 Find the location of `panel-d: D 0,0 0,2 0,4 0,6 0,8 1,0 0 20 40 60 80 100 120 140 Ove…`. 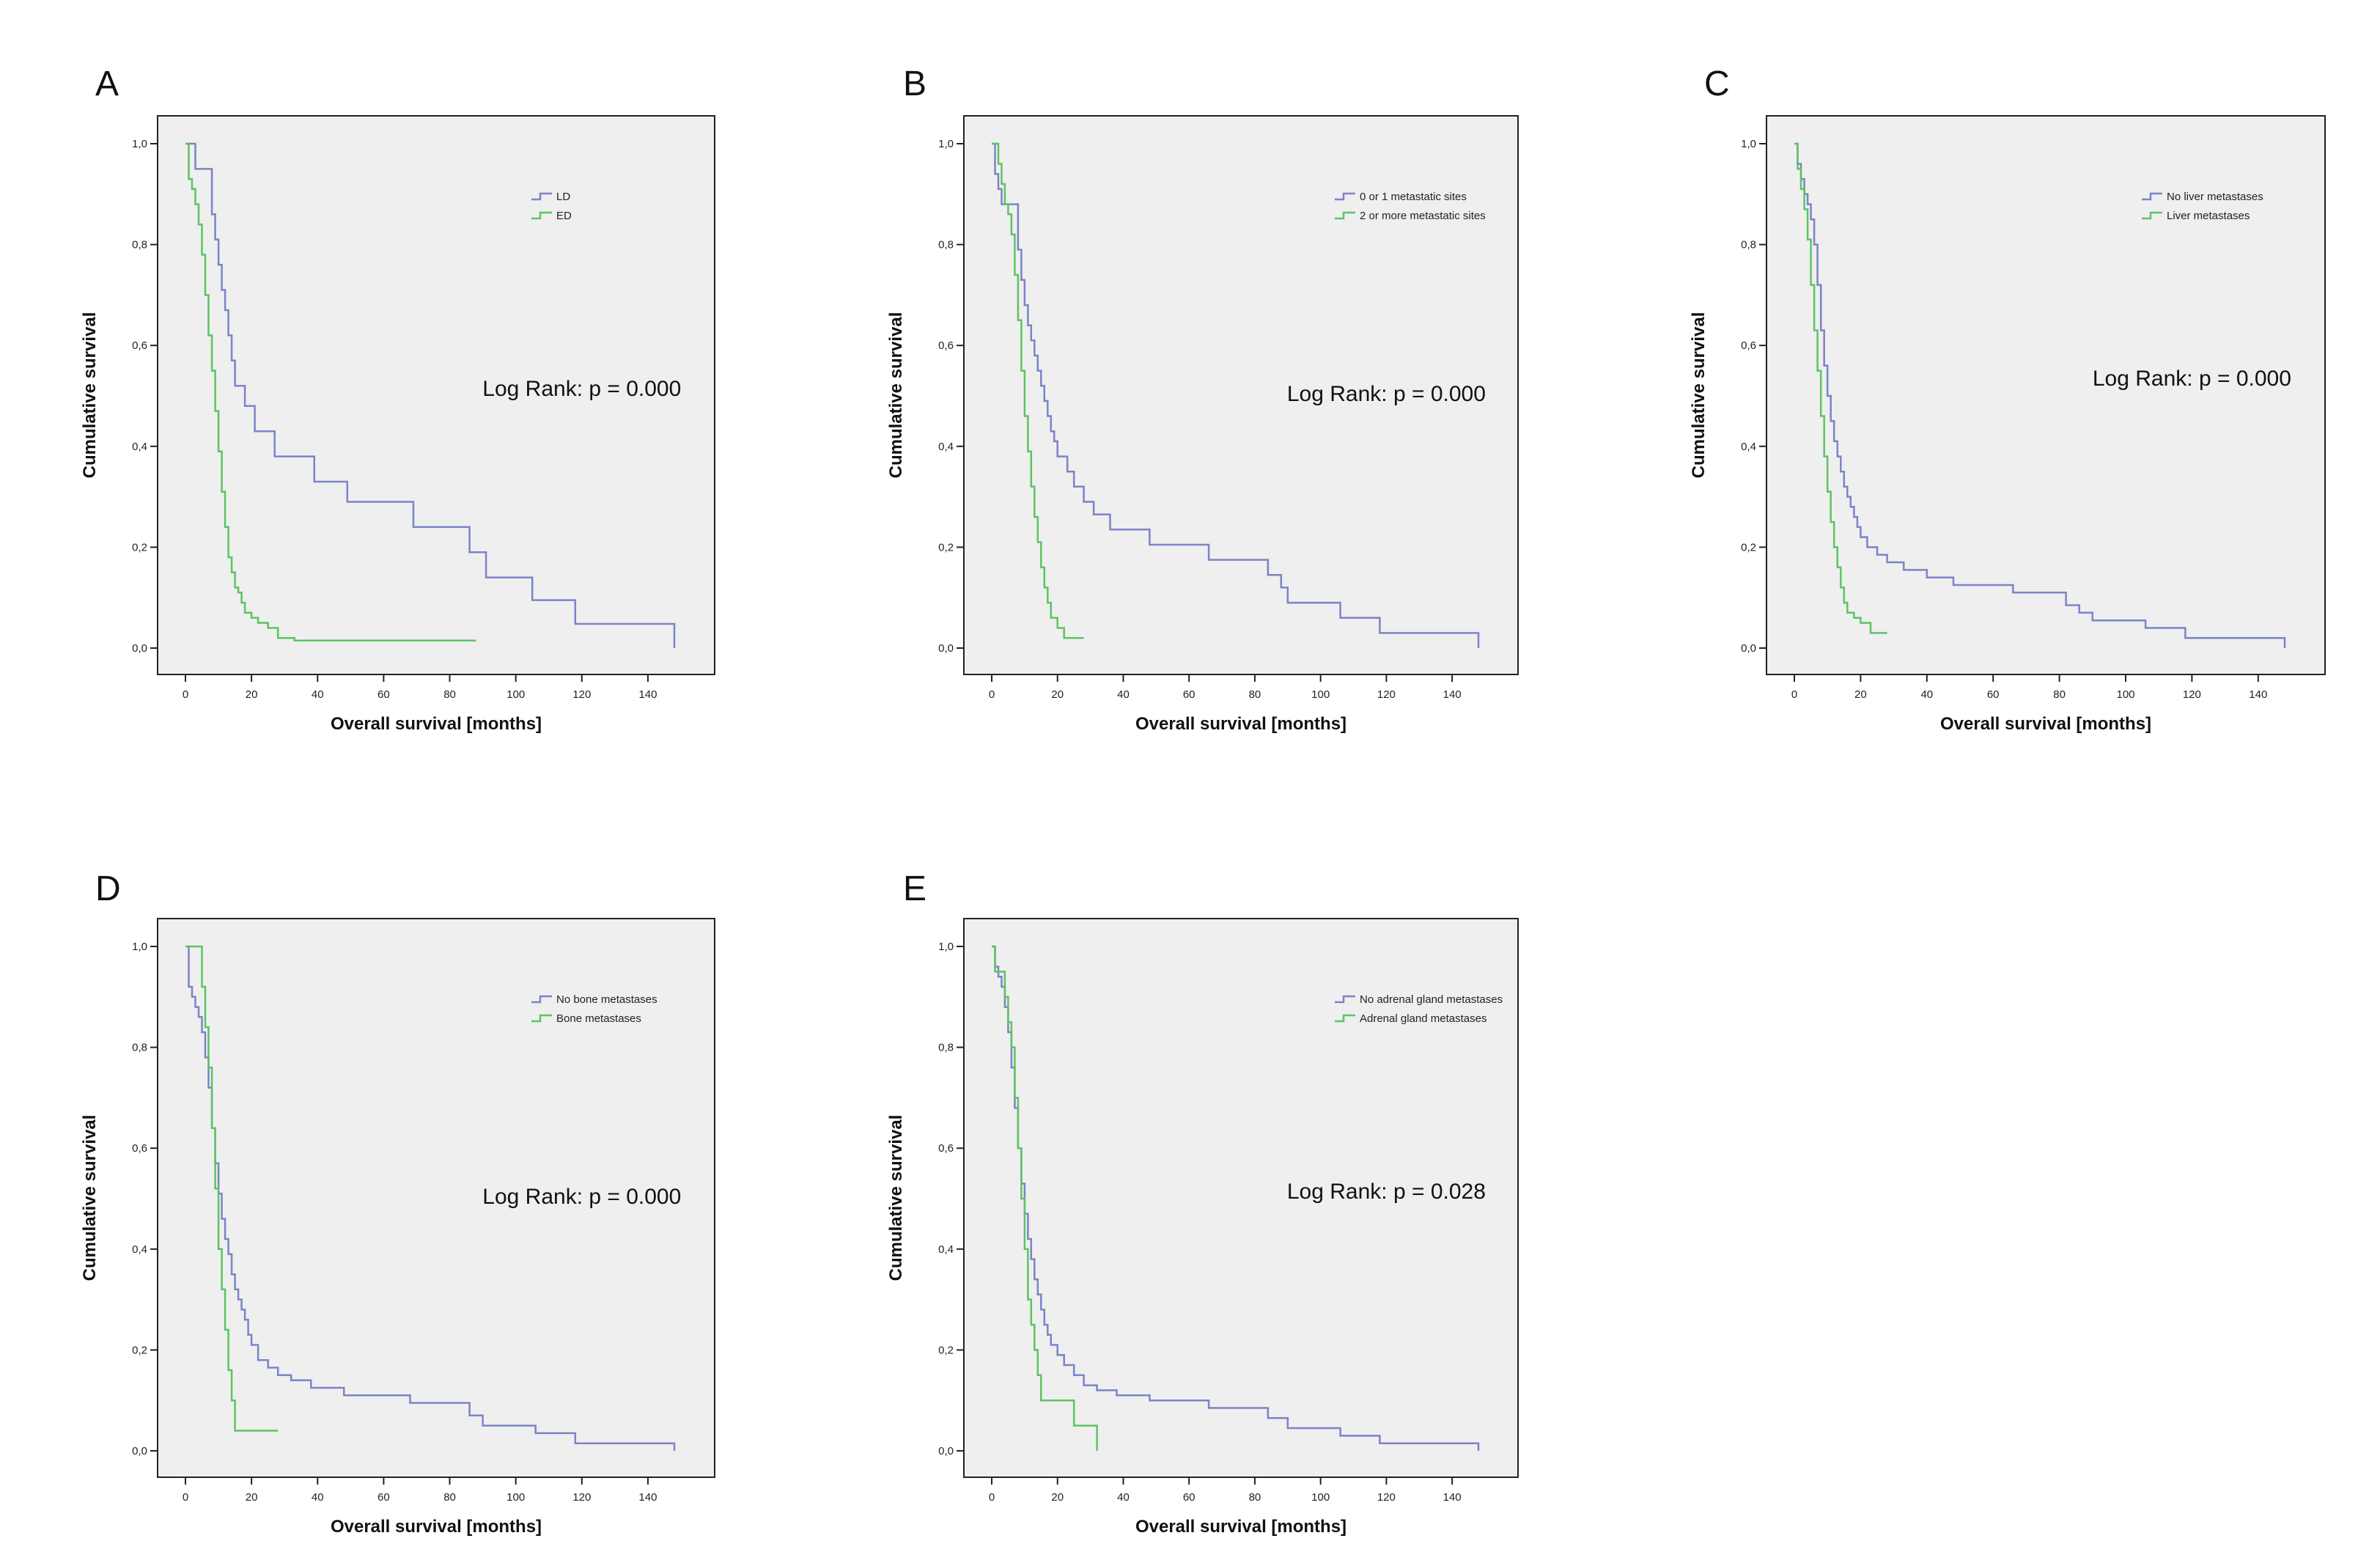

panel-d: D 0,0 0,2 0,4 0,6 0,8 1,0 0 20 40 60 80 100 120 140 Ove… is located at coordinates (397, 1203).